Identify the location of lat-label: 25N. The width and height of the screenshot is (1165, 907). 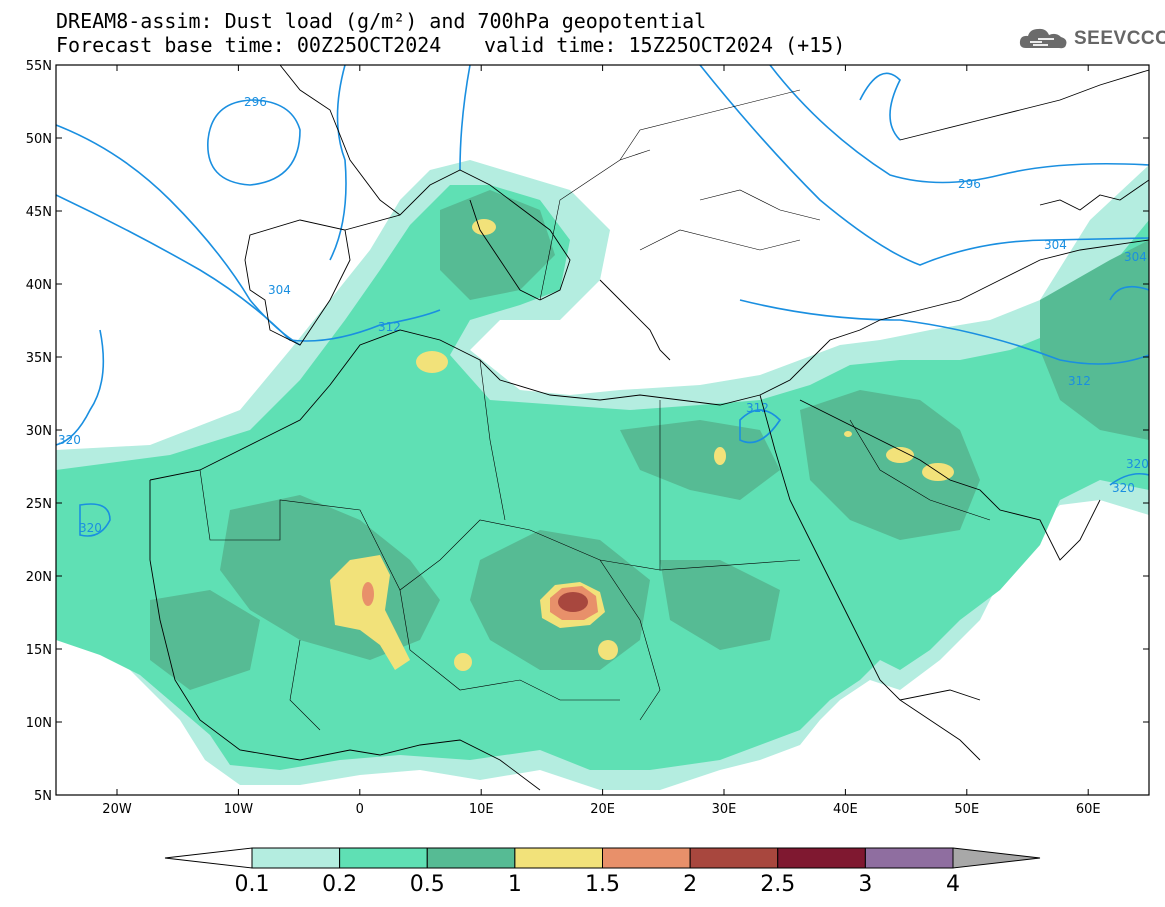
(39, 504).